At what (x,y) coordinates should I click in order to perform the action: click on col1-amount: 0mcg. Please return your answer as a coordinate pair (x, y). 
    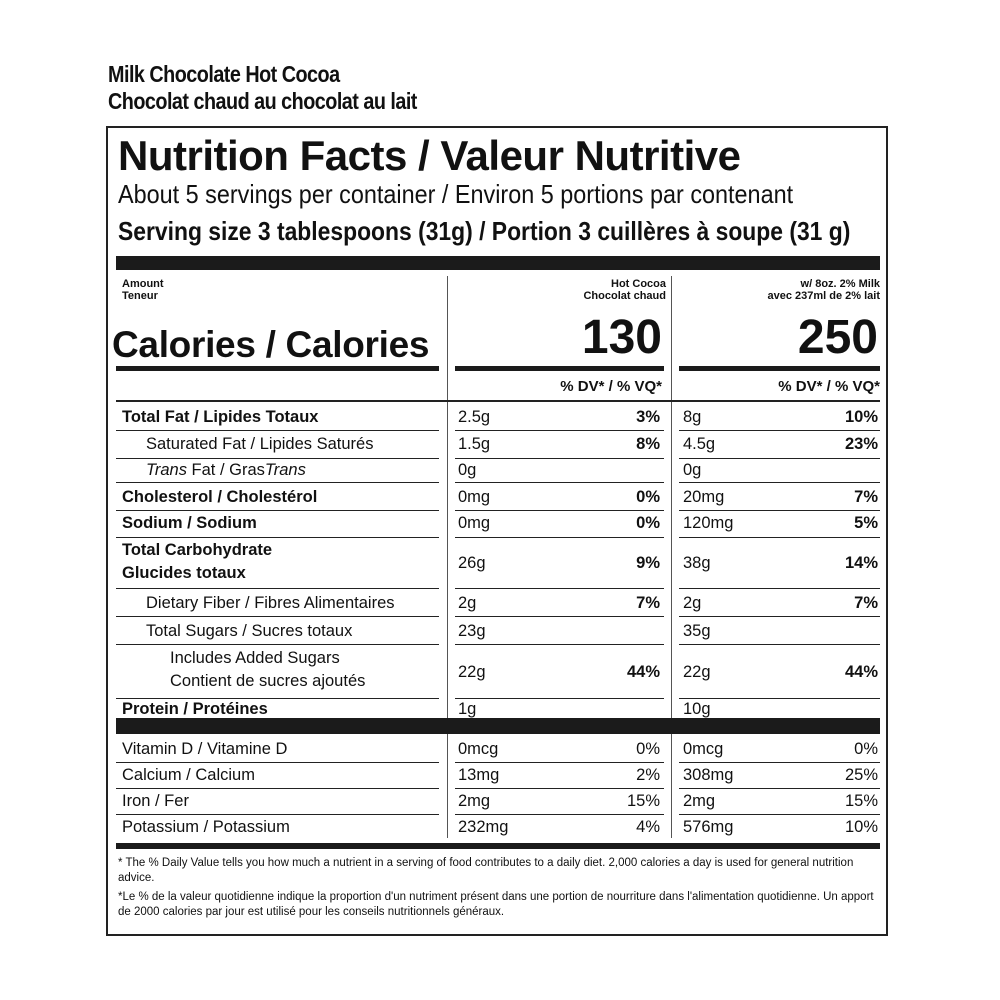
    Looking at the image, I should click on (478, 748).